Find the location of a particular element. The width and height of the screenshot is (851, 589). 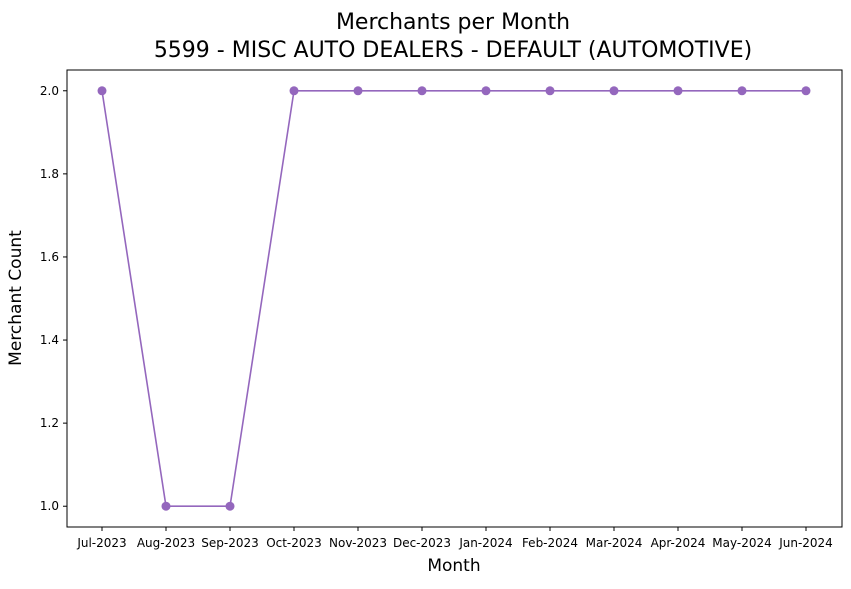

x-tick-label: May-2024 is located at coordinates (741, 543).